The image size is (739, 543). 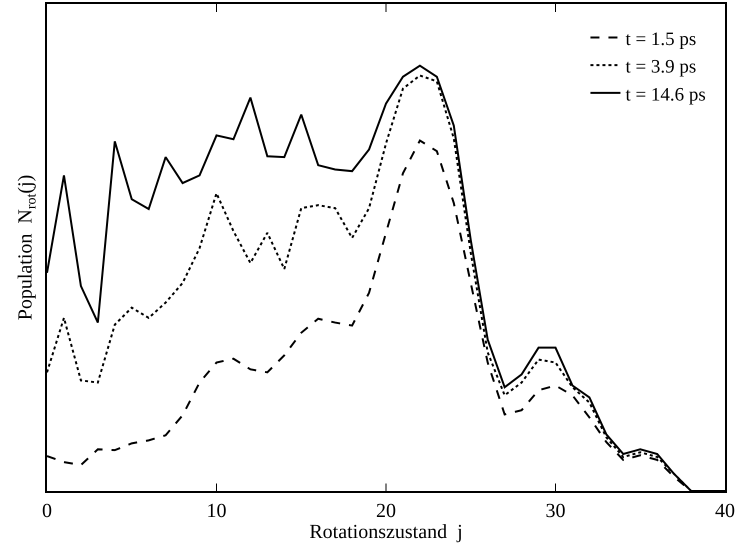 I want to click on legend-label: t = 1.5 ps, so click(x=660, y=39).